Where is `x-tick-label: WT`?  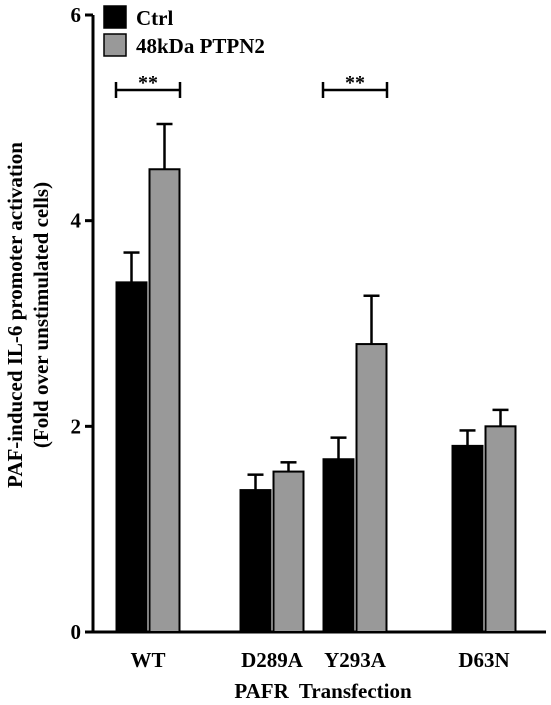
x-tick-label: WT is located at coordinates (147, 660).